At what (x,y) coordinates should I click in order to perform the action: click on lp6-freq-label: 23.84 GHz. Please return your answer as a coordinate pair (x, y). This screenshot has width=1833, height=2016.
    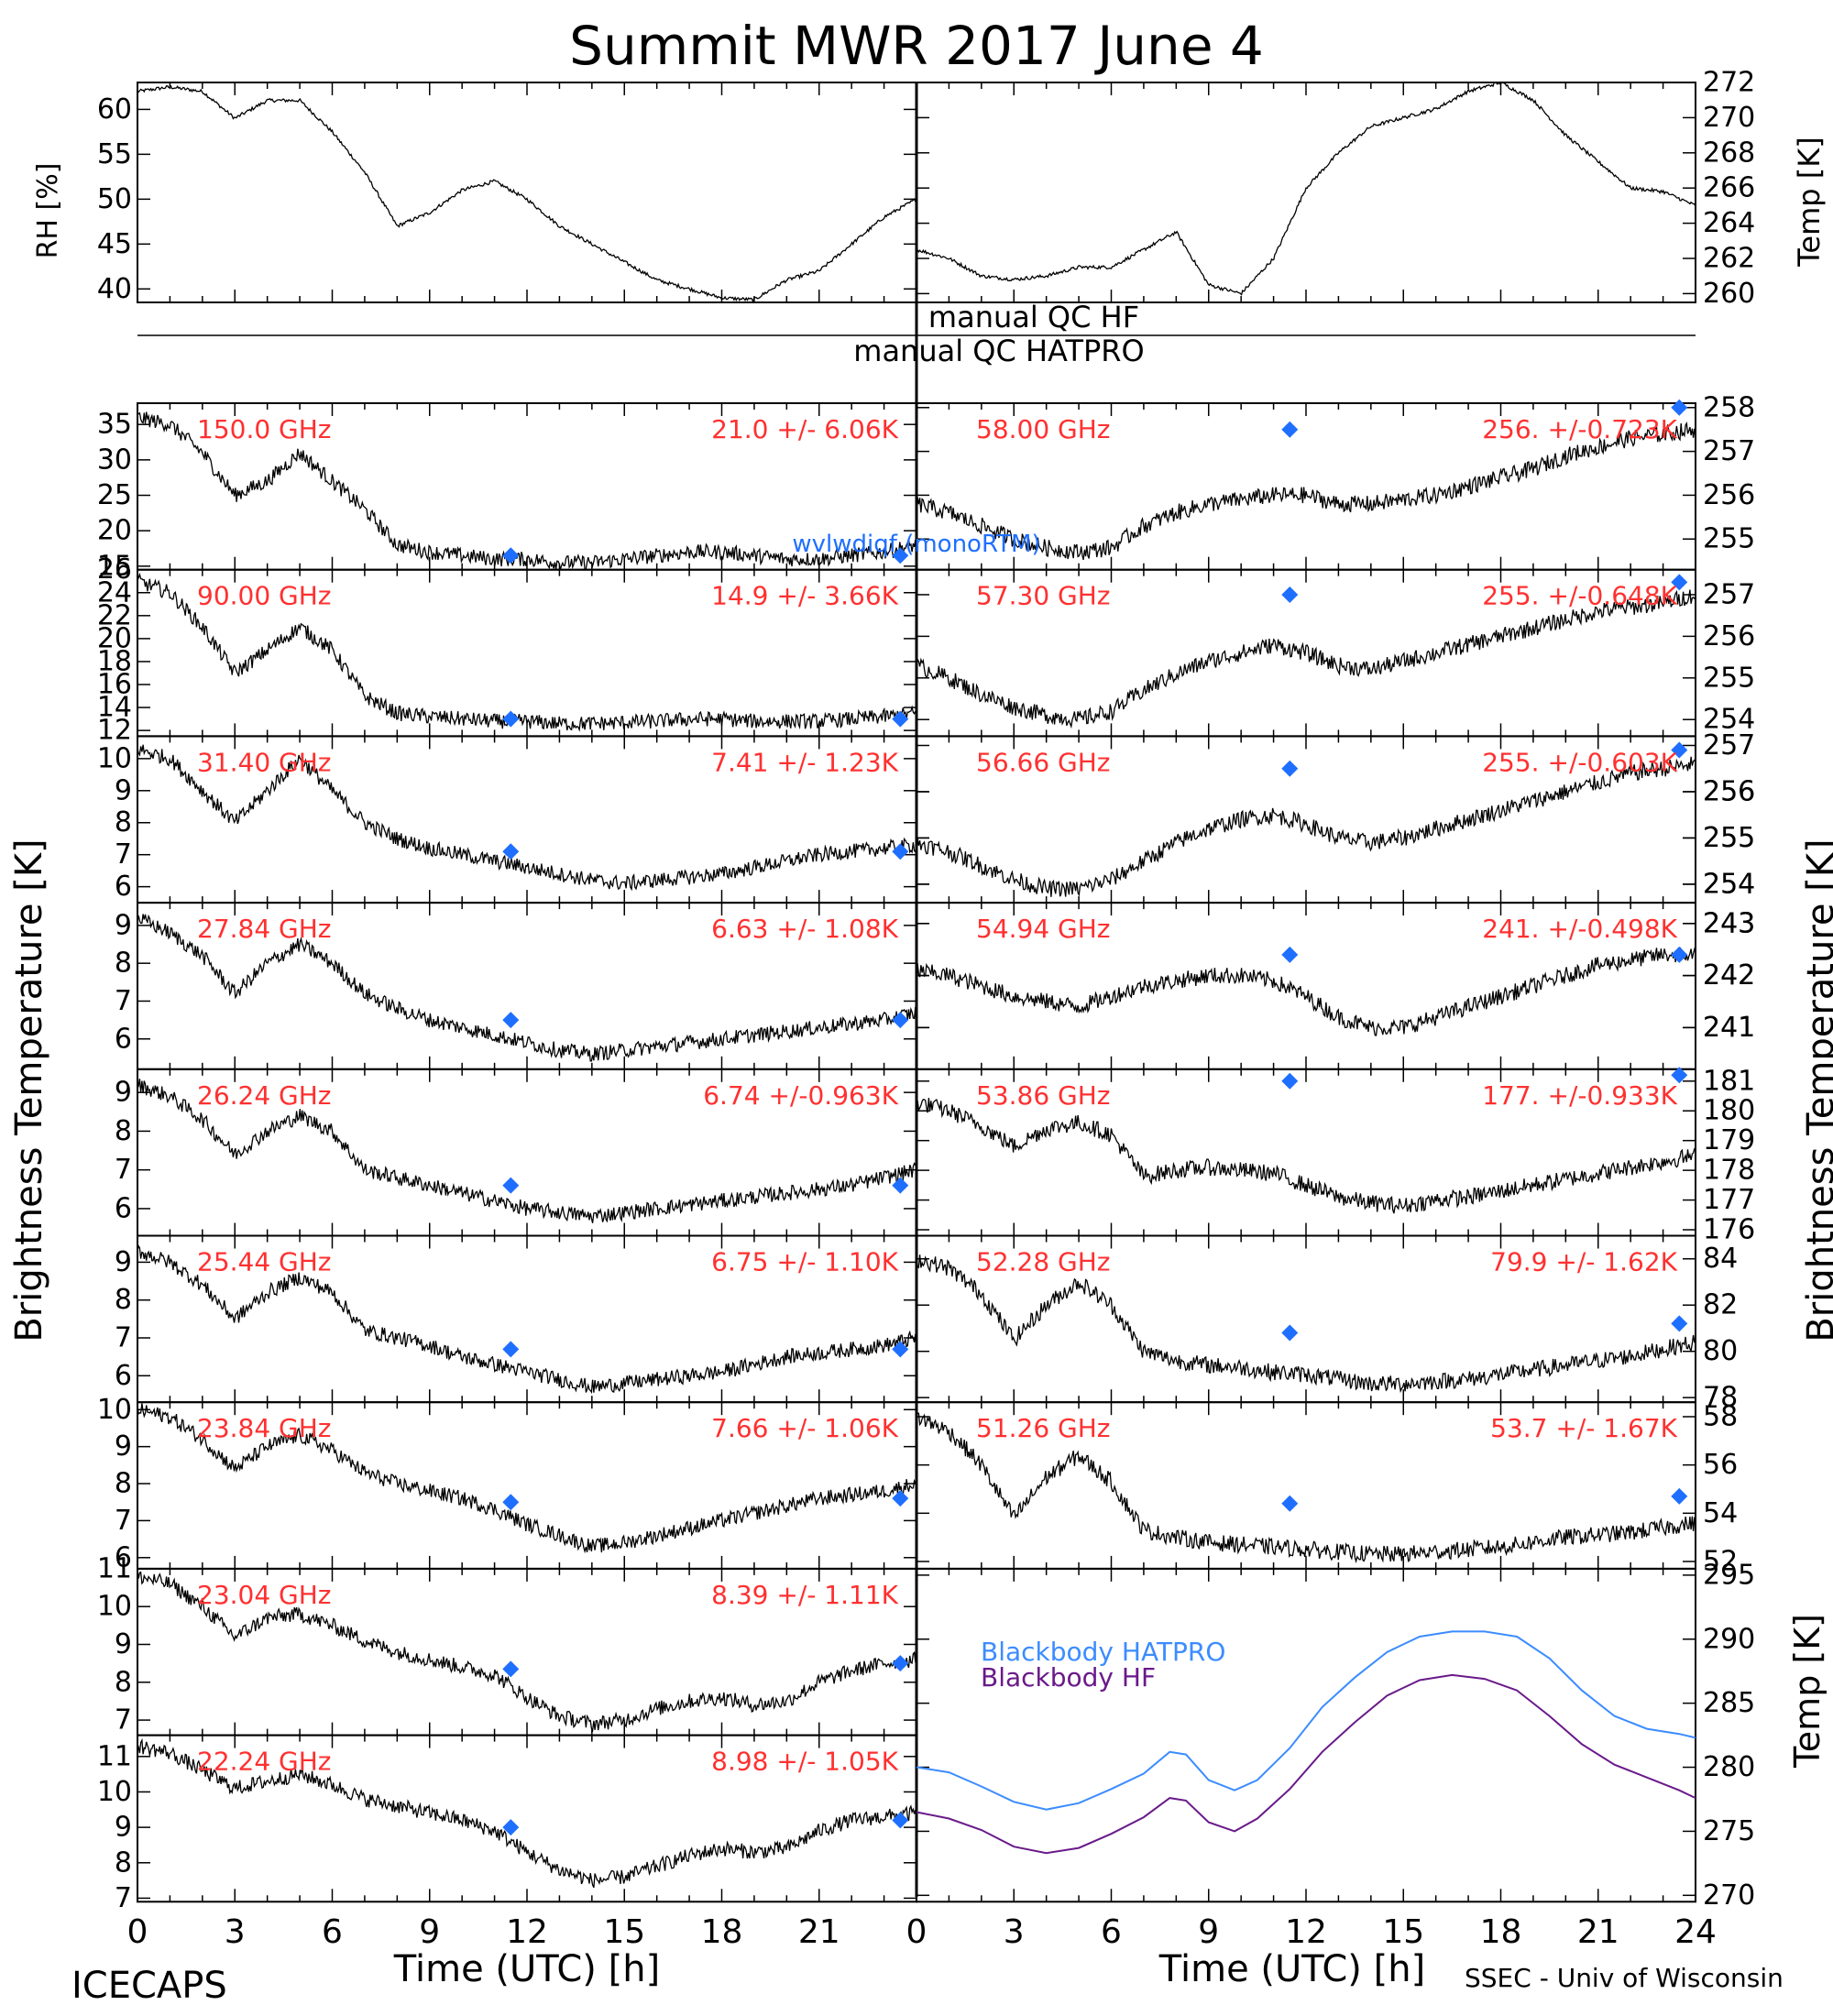
    Looking at the image, I should click on (264, 1428).